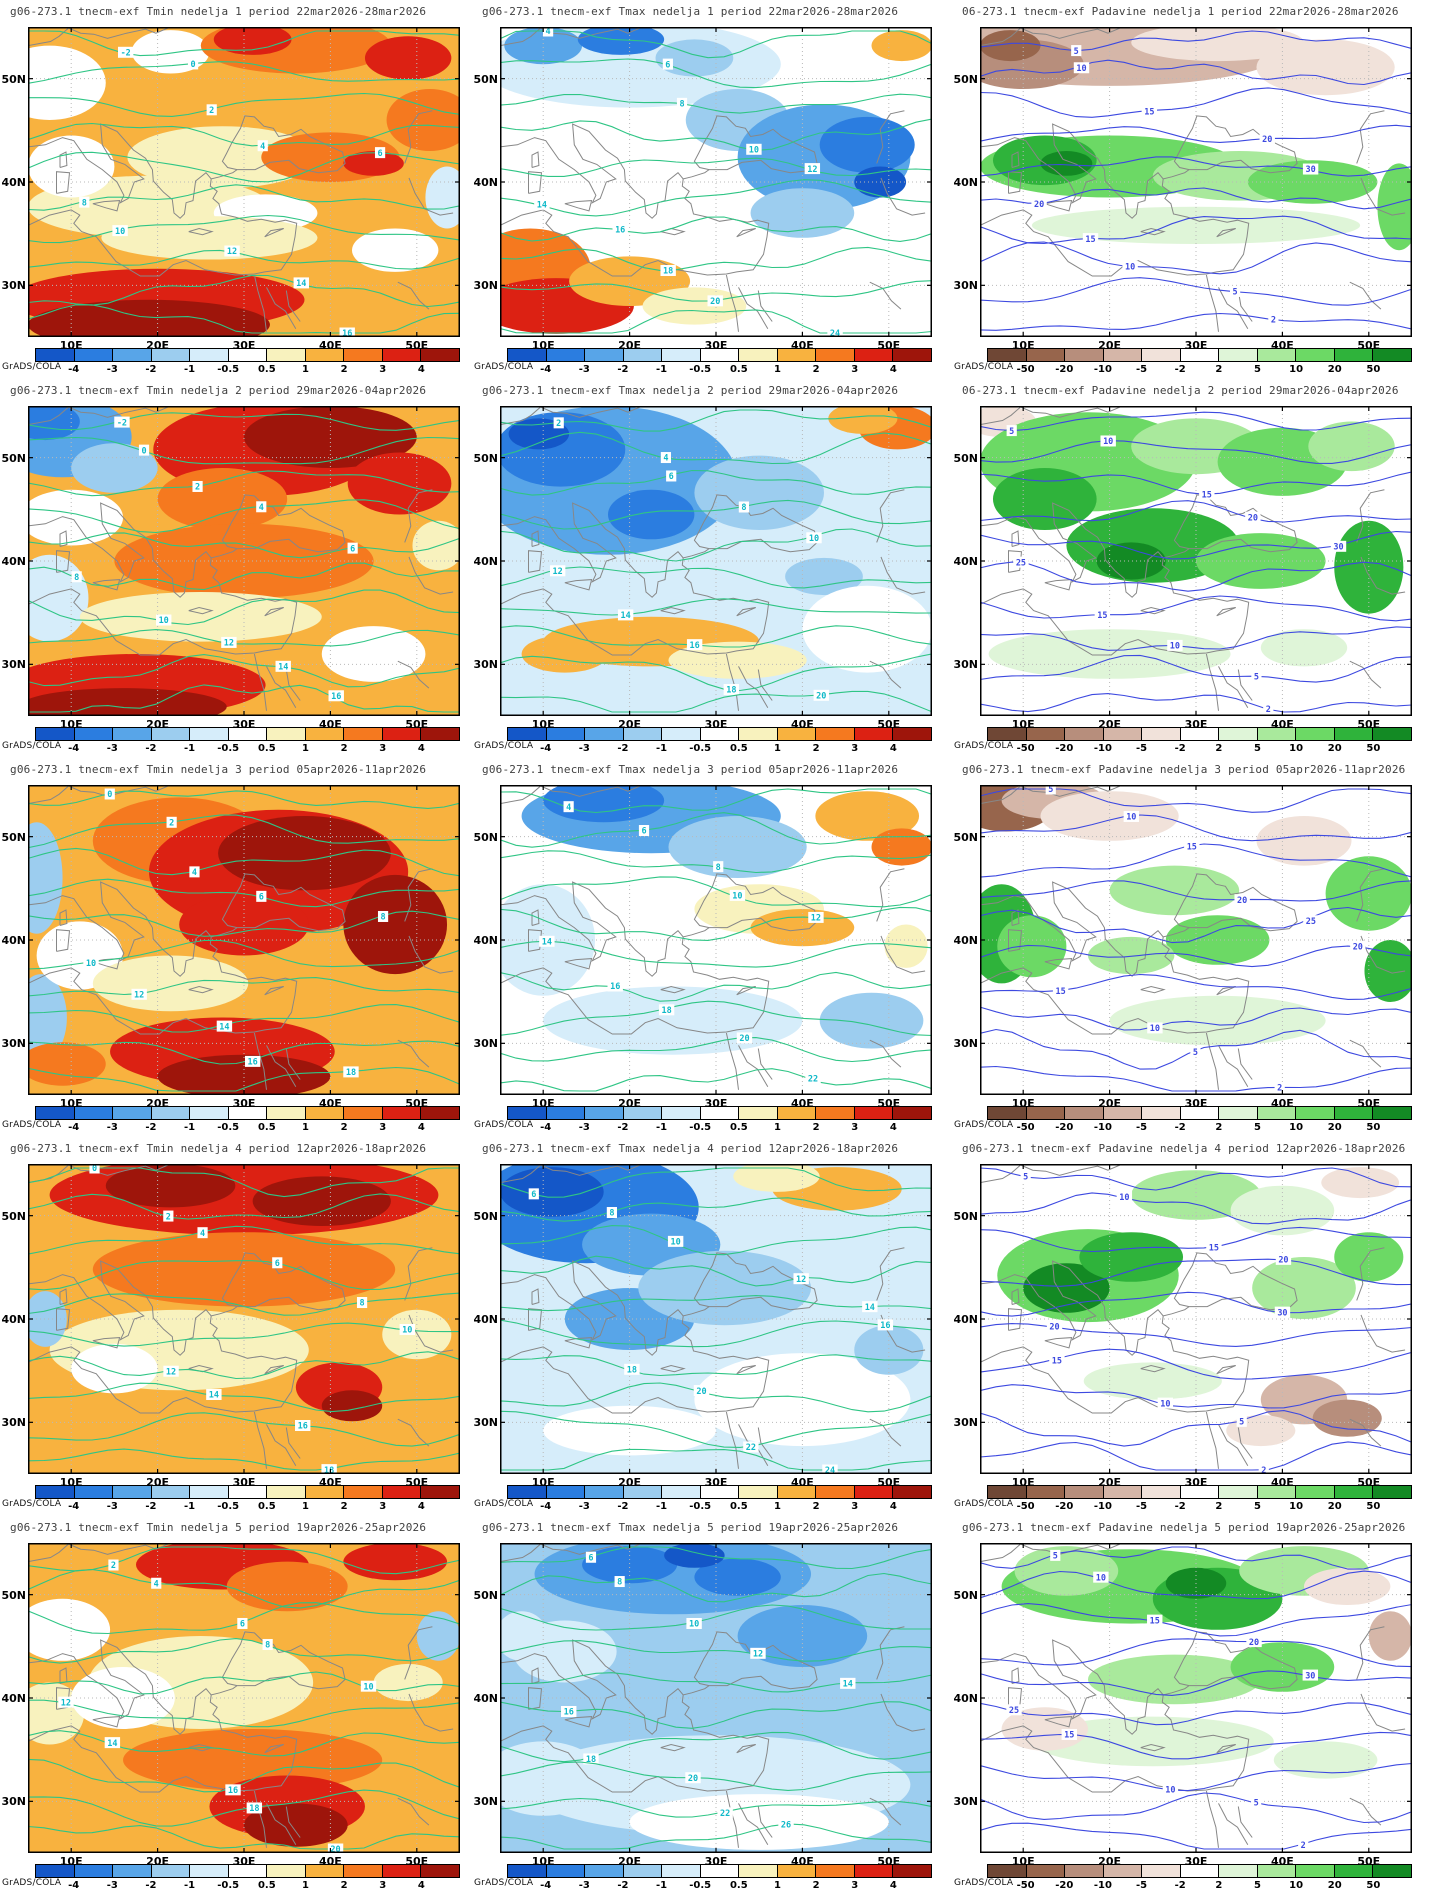 The width and height of the screenshot is (1429, 1895). I want to click on contour-label: -2, so click(122, 422).